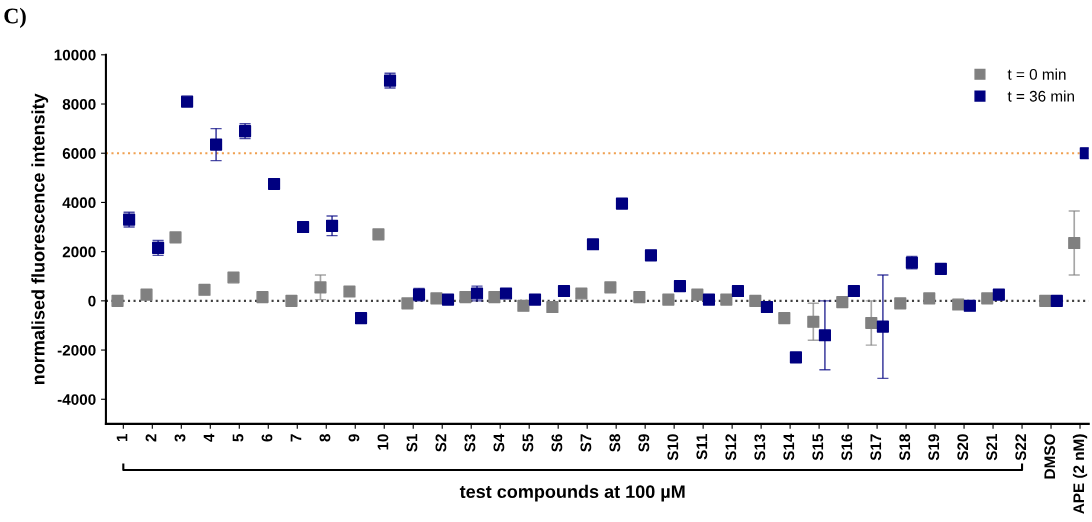 The width and height of the screenshot is (1092, 522). I want to click on x-tick-label: DMSO, so click(1050, 456).